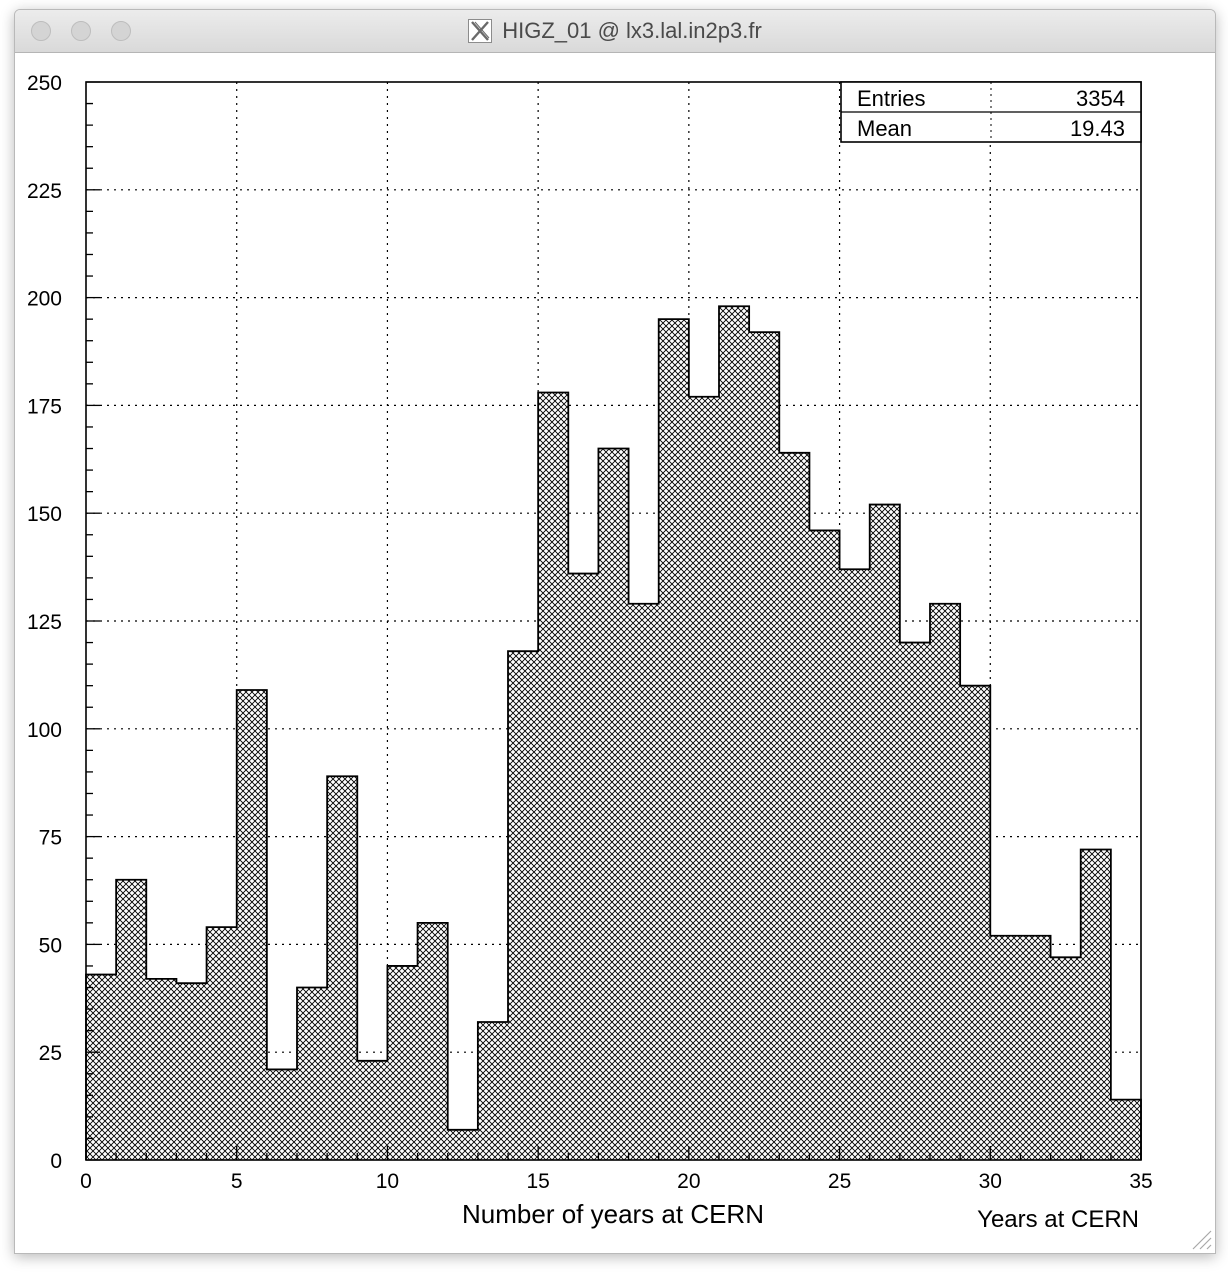 The image size is (1228, 1272). I want to click on y-tick-label: 50, so click(50, 945).